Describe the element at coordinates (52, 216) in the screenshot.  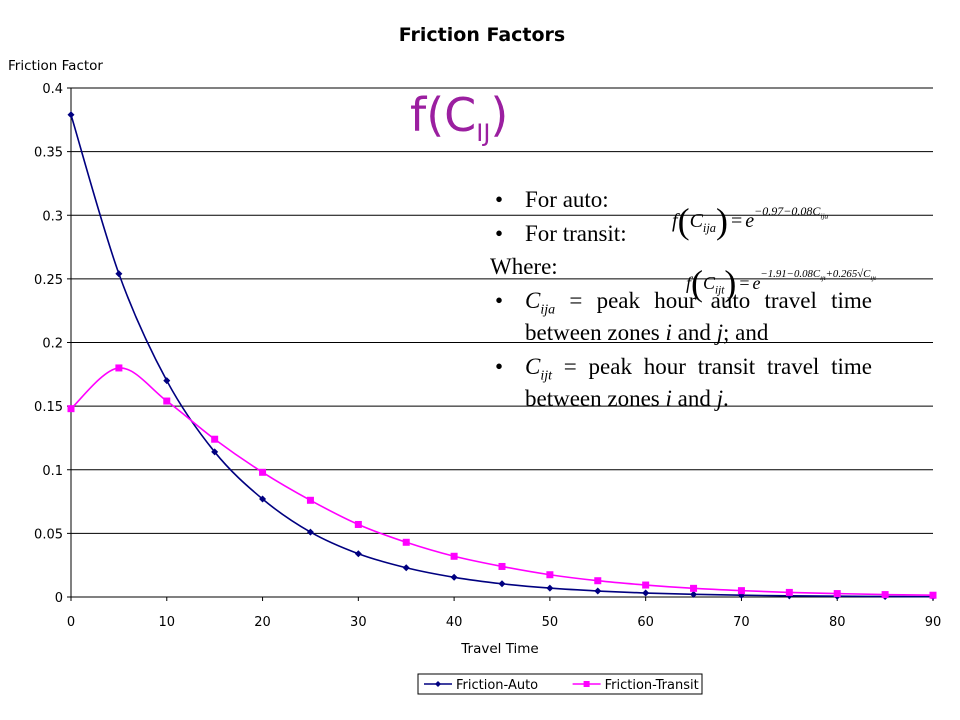
I see `y-tick-label: 0.3` at that location.